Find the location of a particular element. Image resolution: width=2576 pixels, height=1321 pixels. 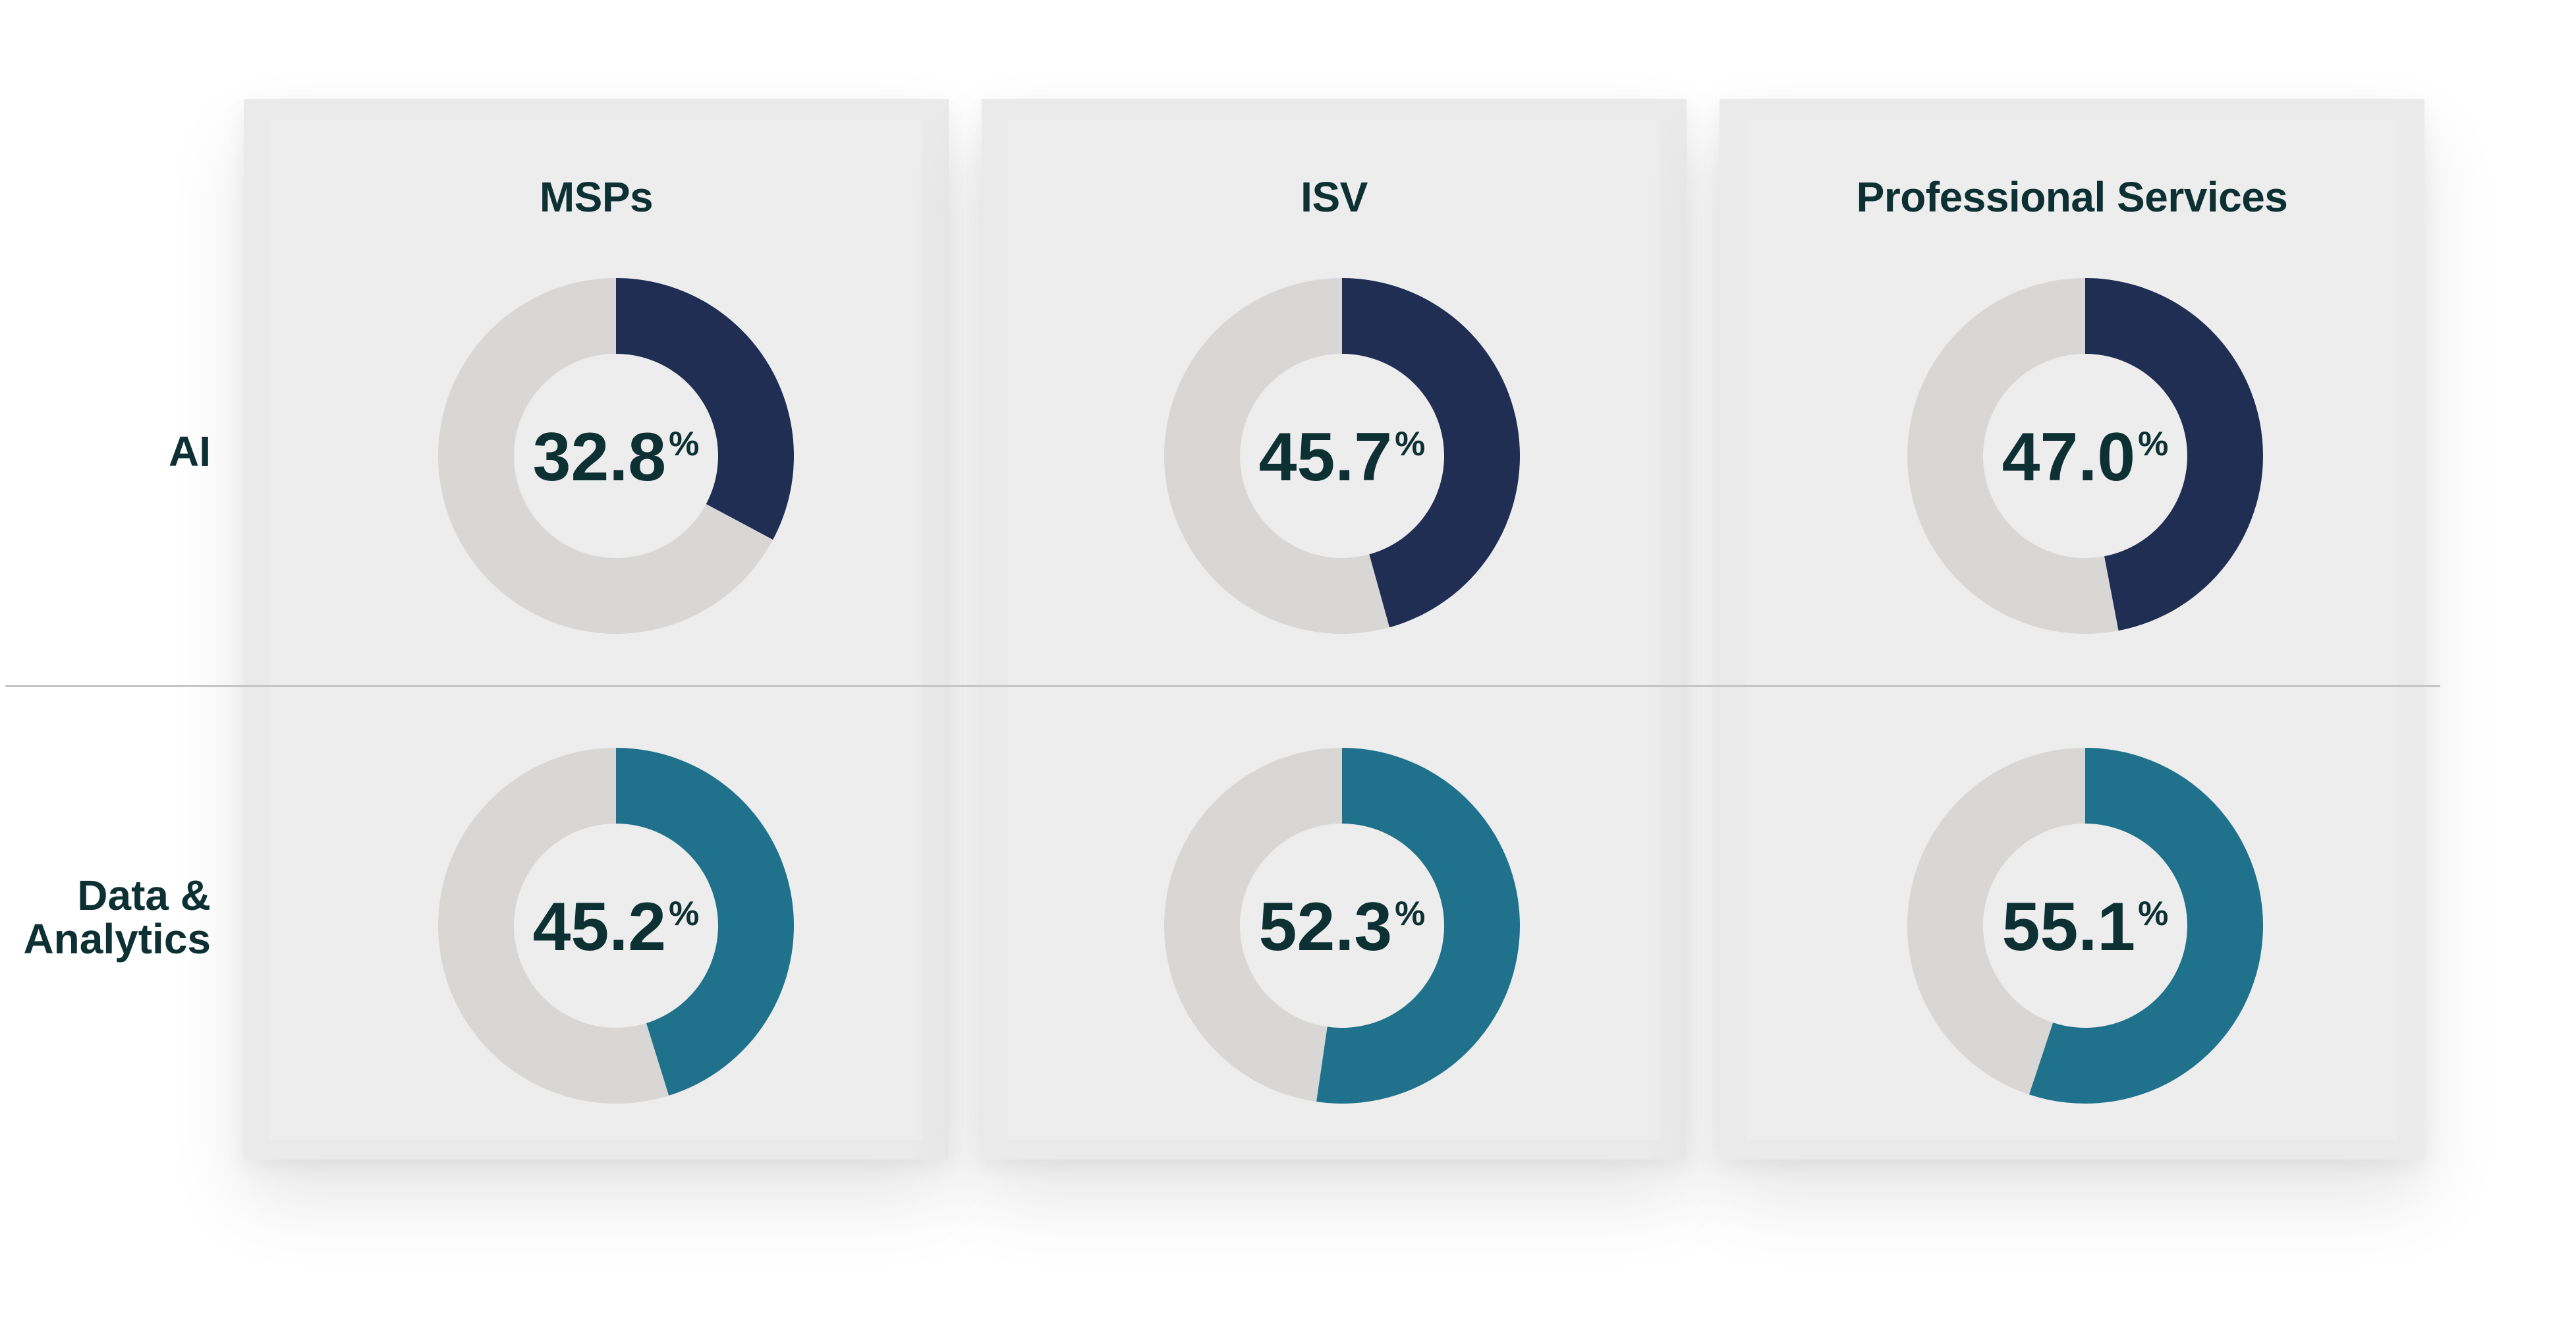

donut-data-analytics-msps: 45.2% is located at coordinates (616, 926).